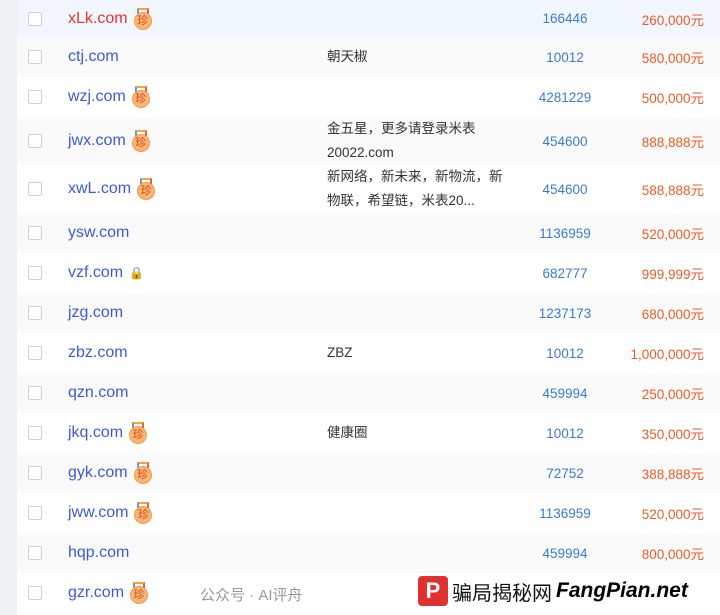 Image resolution: width=720 pixels, height=615 pixels. What do you see at coordinates (368, 233) in the screenshot?
I see `table-row: ysw.com 1136959 520,000元` at bounding box center [368, 233].